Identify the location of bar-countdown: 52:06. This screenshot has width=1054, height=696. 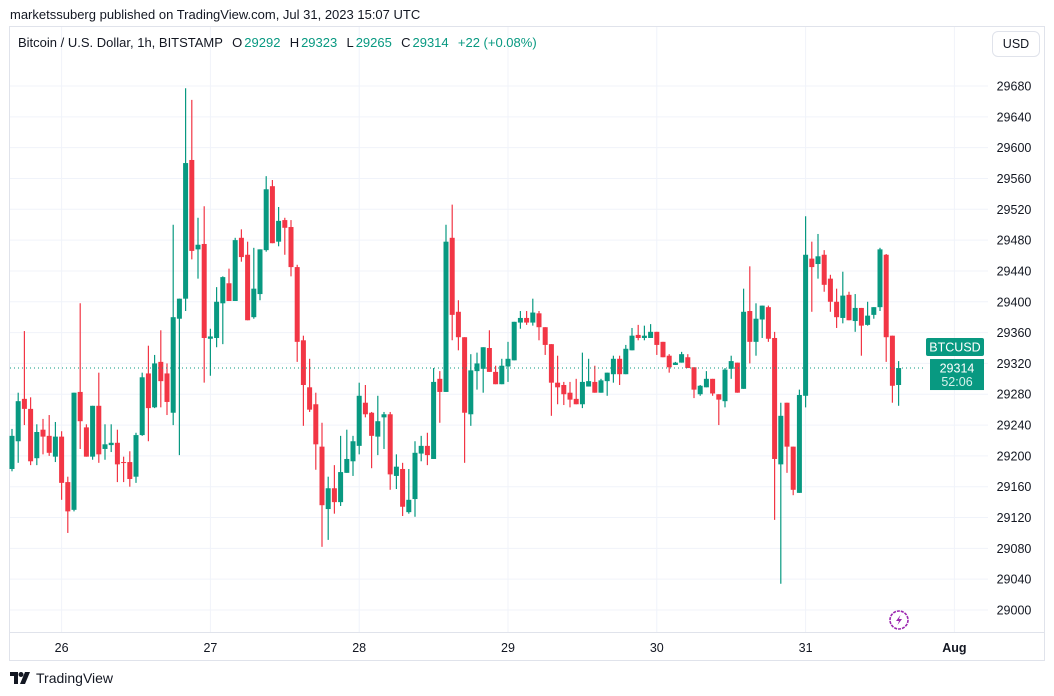
(956, 382).